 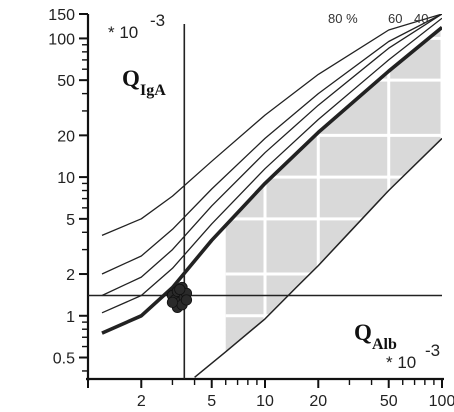 What do you see at coordinates (432, 350) in the screenshot?
I see `x-scale-exponent: -3` at bounding box center [432, 350].